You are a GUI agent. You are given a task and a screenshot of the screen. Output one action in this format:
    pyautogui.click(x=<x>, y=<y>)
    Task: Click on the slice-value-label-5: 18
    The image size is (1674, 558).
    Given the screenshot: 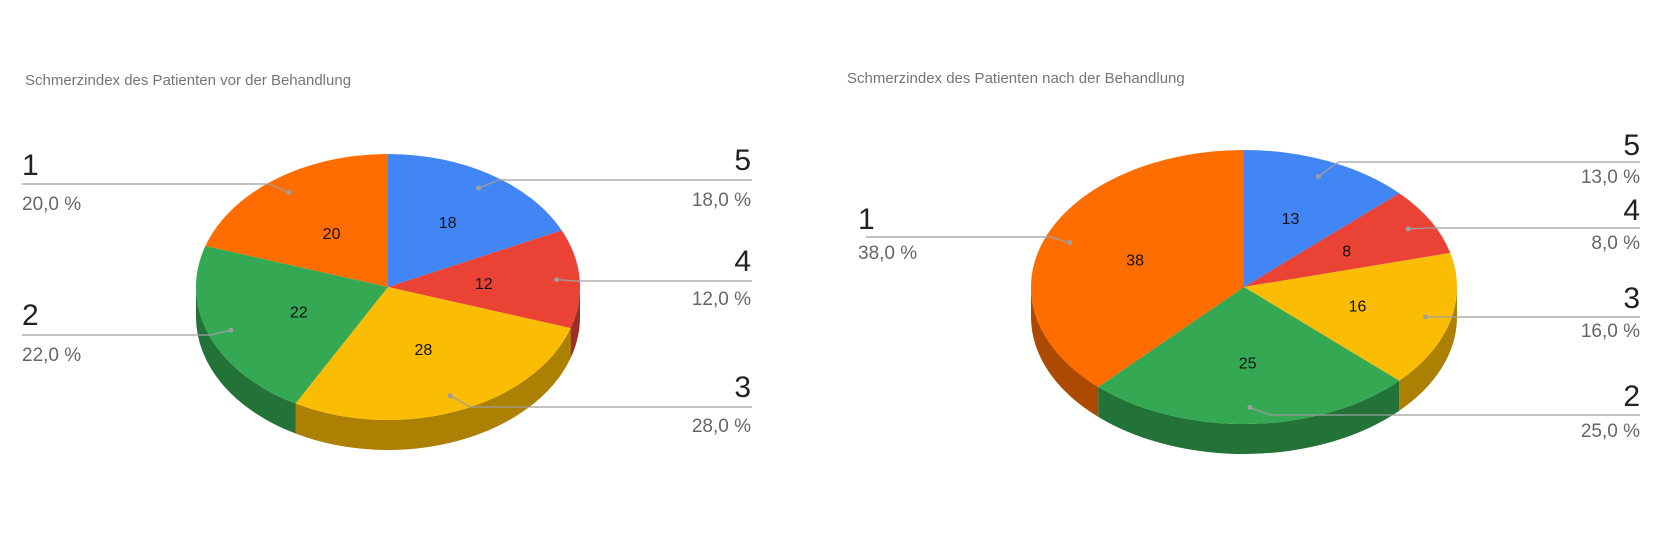 What is the action you would take?
    pyautogui.click(x=448, y=223)
    